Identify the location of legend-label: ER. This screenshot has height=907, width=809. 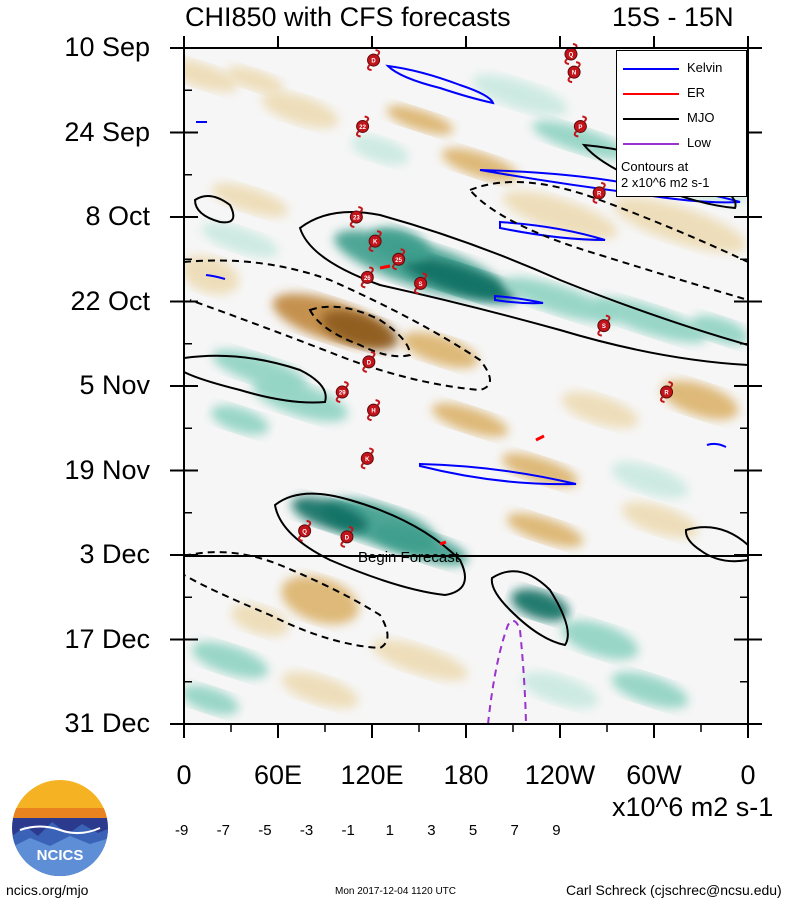
(696, 92).